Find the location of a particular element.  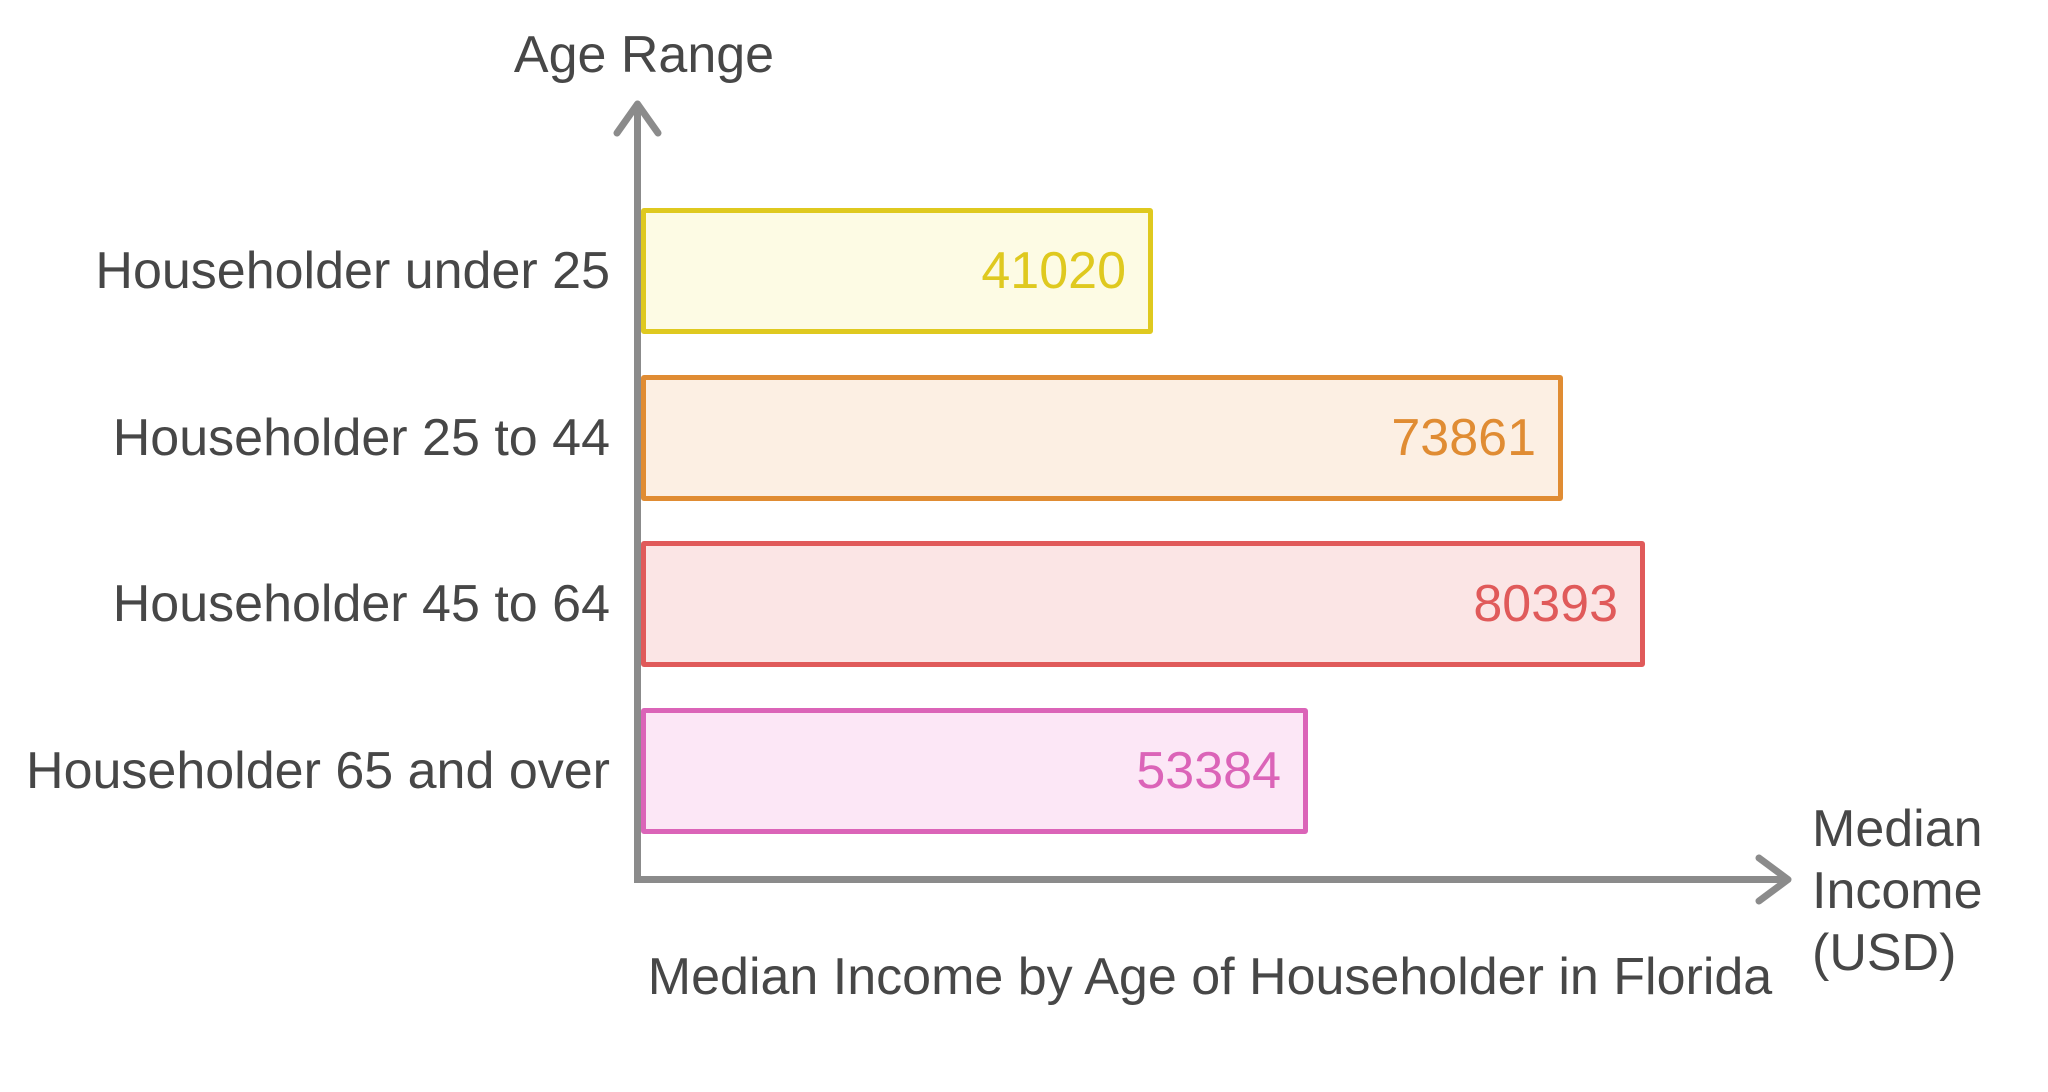

x-axis-title: Median Income (USD) is located at coordinates (1897, 891).